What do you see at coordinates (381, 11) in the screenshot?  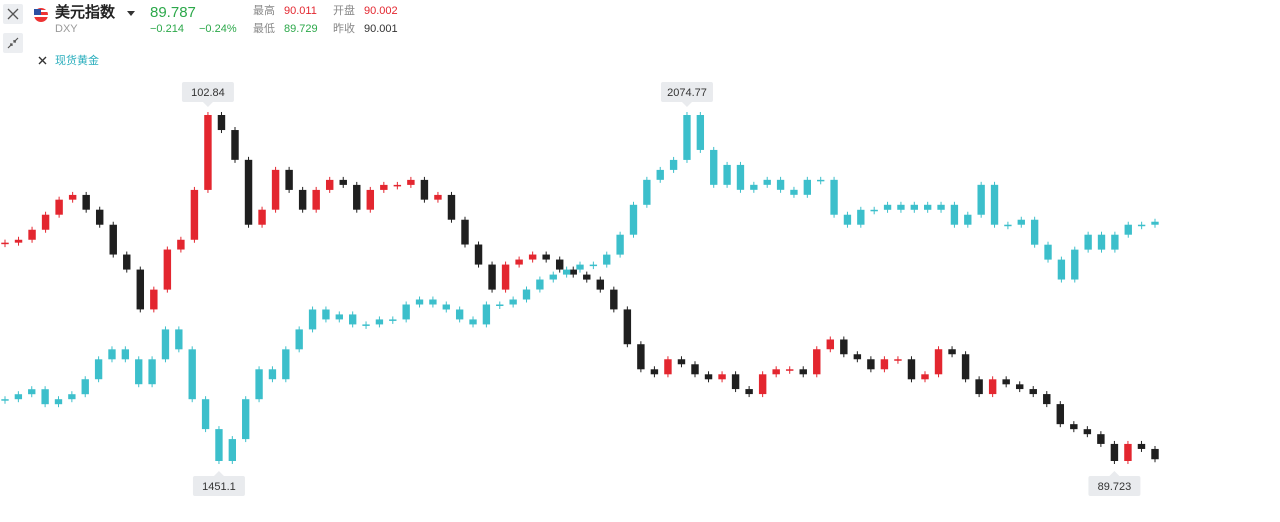 I see `stat-value: 90.002` at bounding box center [381, 11].